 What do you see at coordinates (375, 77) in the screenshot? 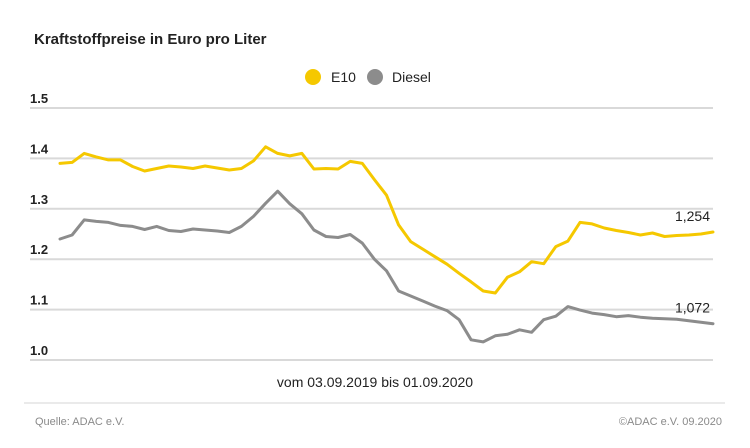
I see `legend-marker-diesel` at bounding box center [375, 77].